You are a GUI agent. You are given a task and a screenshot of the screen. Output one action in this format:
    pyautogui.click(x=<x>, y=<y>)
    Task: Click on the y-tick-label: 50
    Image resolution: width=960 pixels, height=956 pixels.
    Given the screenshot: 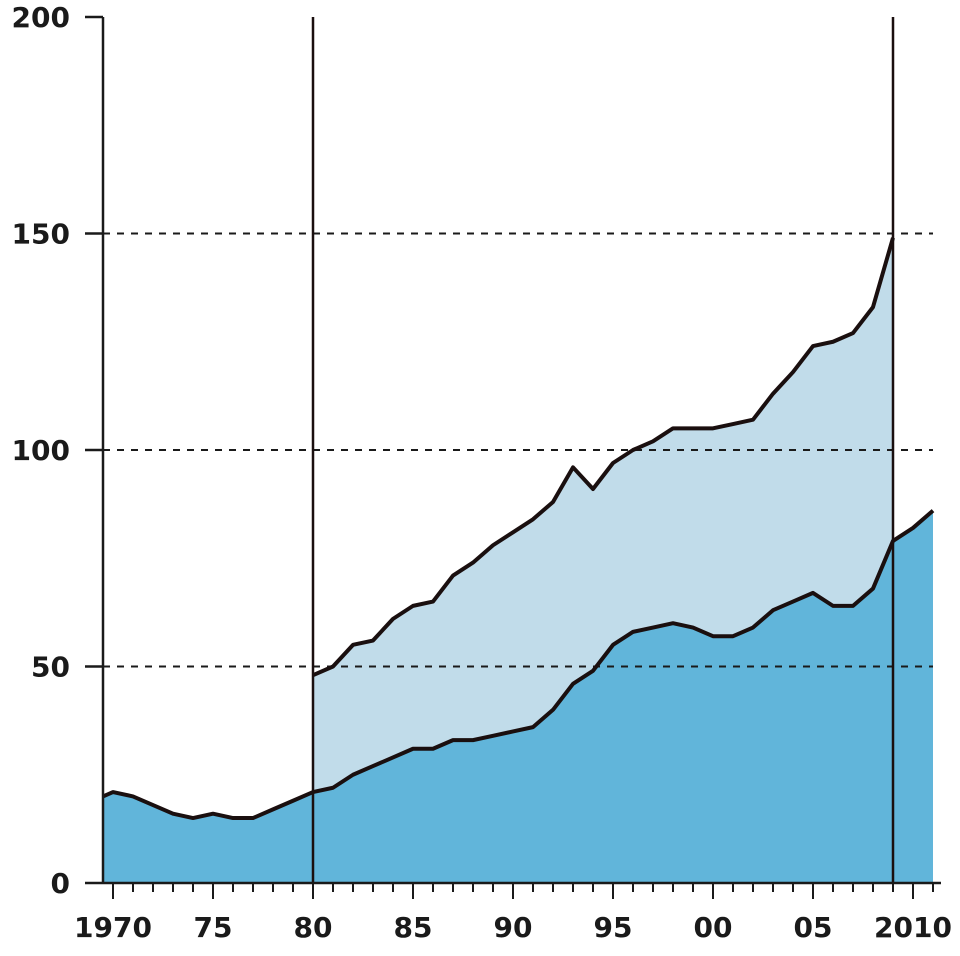 What is the action you would take?
    pyautogui.click(x=50, y=667)
    